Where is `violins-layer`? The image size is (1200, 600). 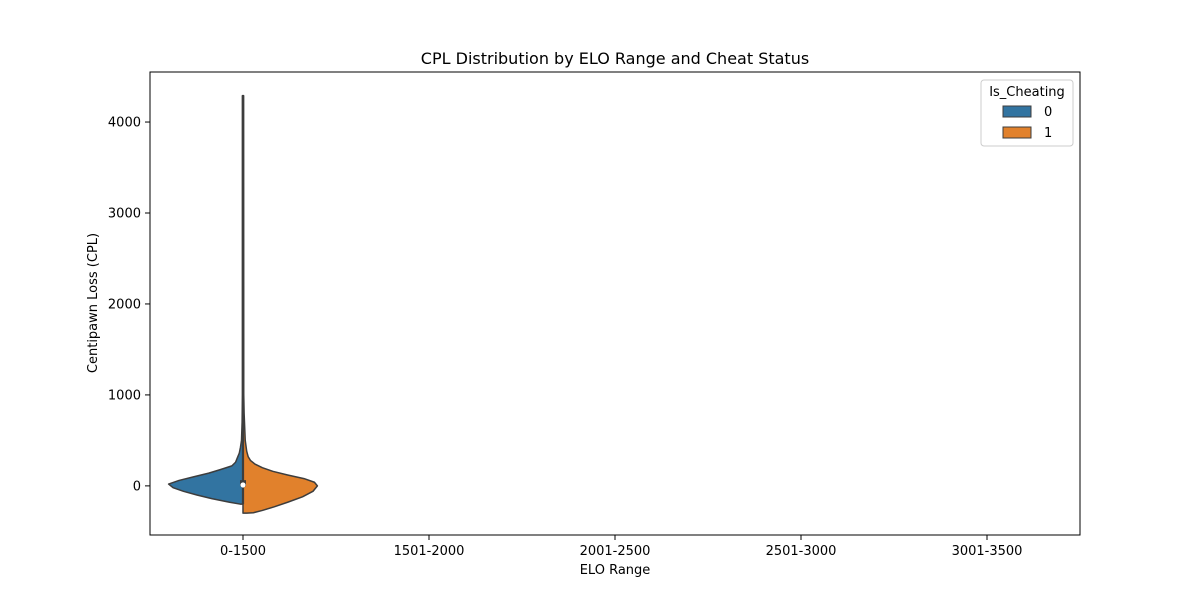 violins-layer is located at coordinates (243, 304).